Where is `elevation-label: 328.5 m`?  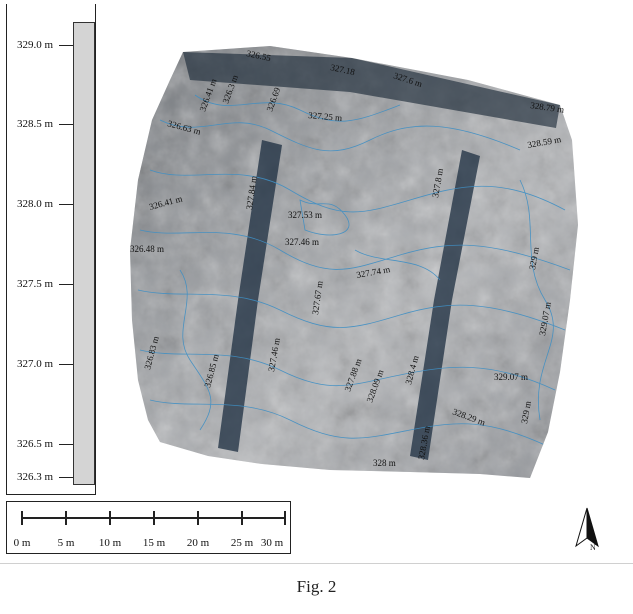 elevation-label: 328.5 m is located at coordinates (35, 124).